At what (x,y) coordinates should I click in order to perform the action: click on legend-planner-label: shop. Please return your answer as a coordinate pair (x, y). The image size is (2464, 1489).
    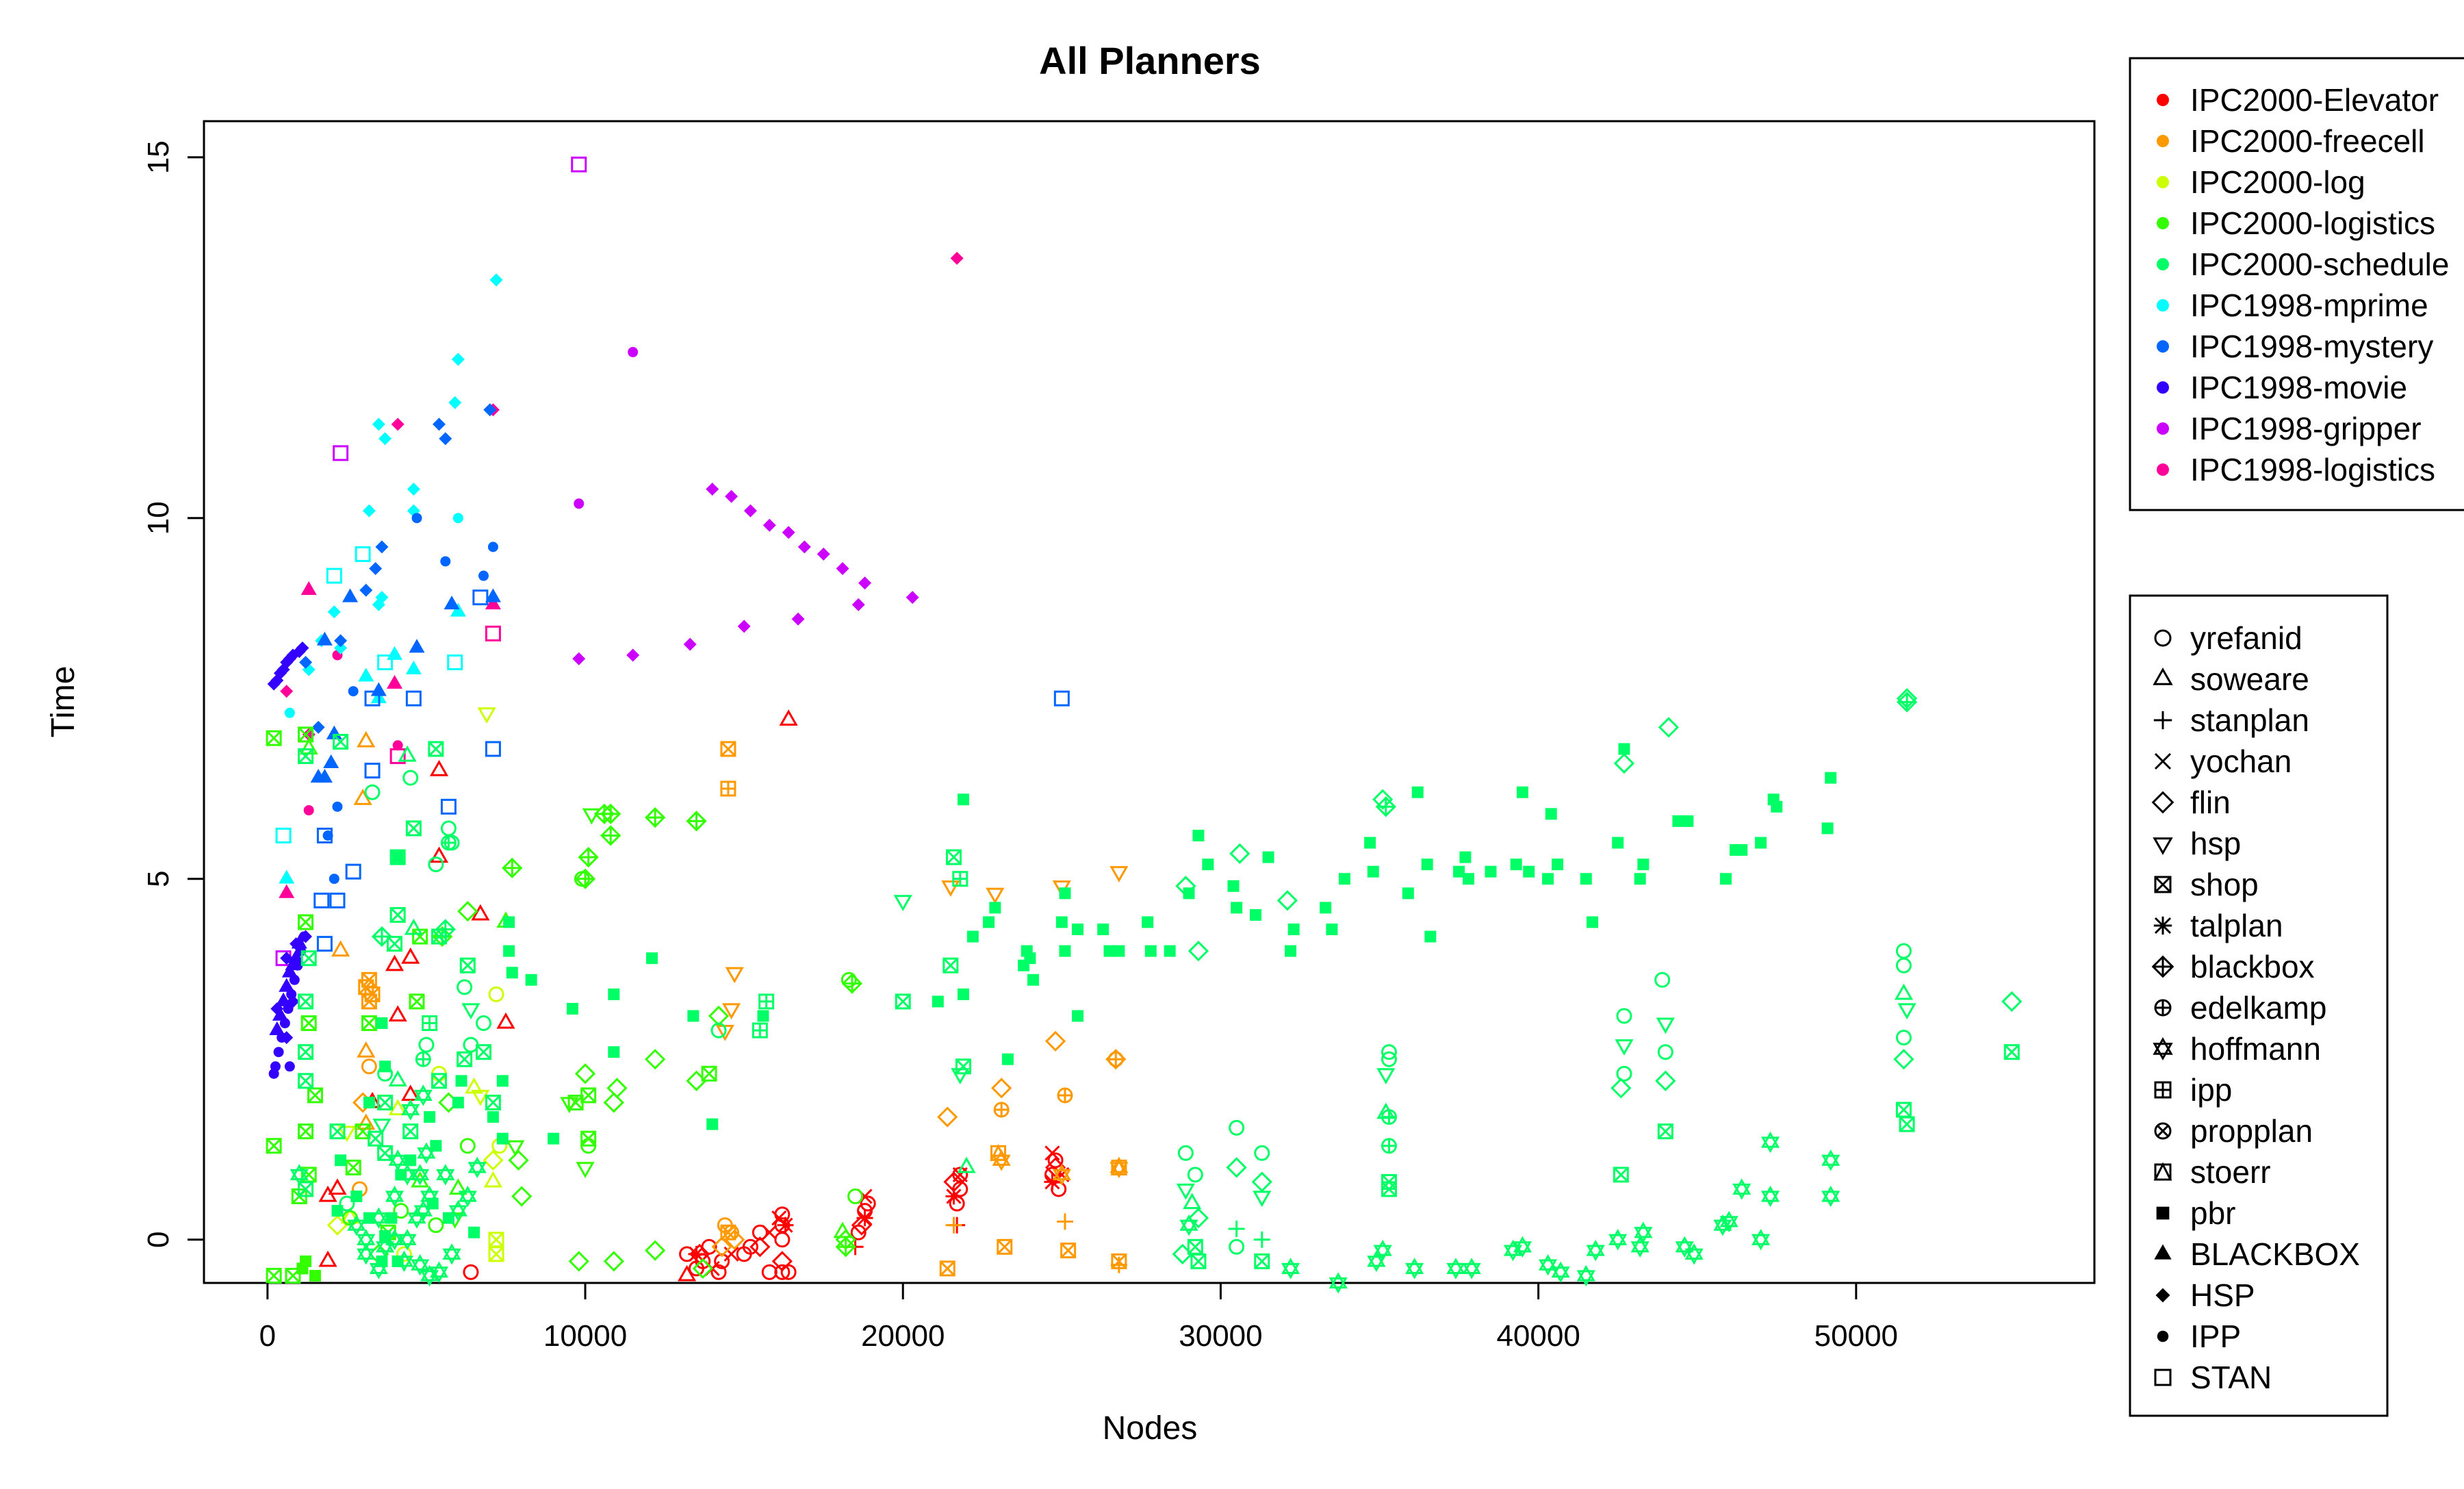
    Looking at the image, I should click on (2224, 884).